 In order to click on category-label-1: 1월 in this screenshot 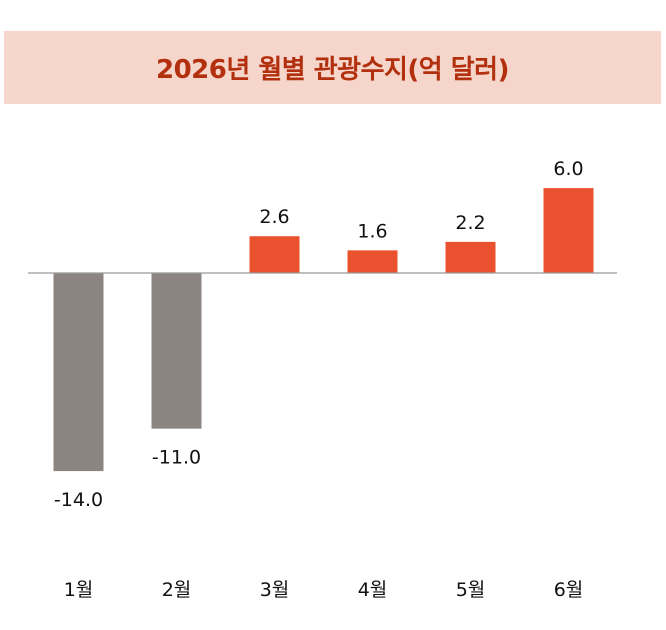, I will do `click(79, 590)`.